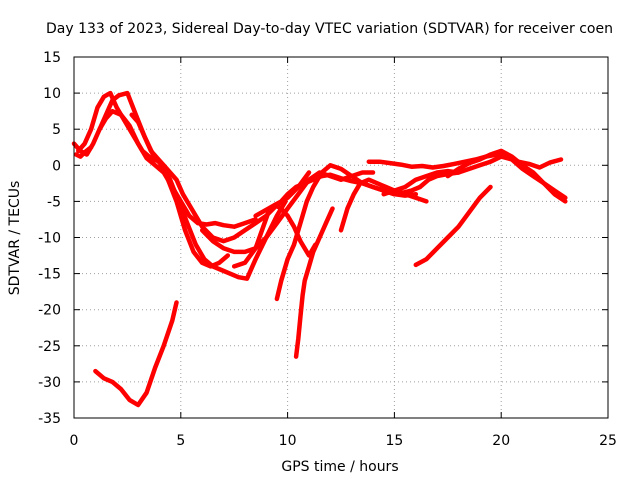 The width and height of the screenshot is (640, 480). What do you see at coordinates (501, 441) in the screenshot?
I see `x-tick-label: 20` at bounding box center [501, 441].